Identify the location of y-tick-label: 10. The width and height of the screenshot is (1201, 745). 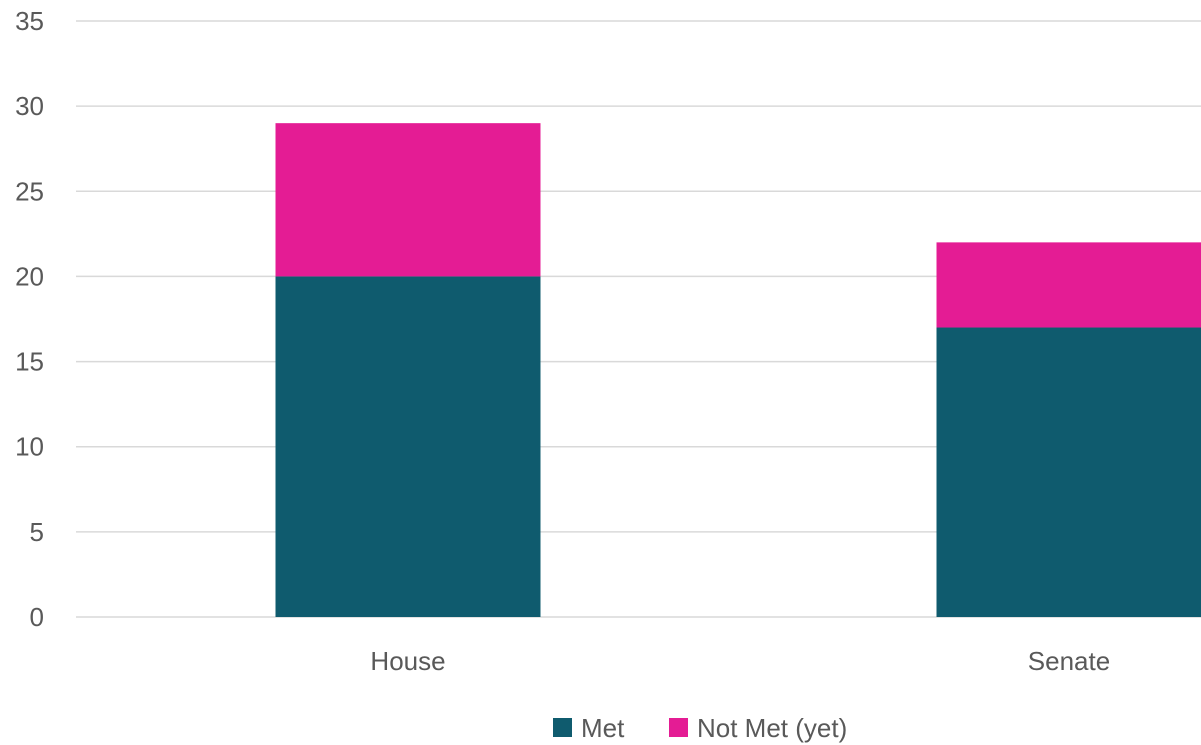
(29, 447).